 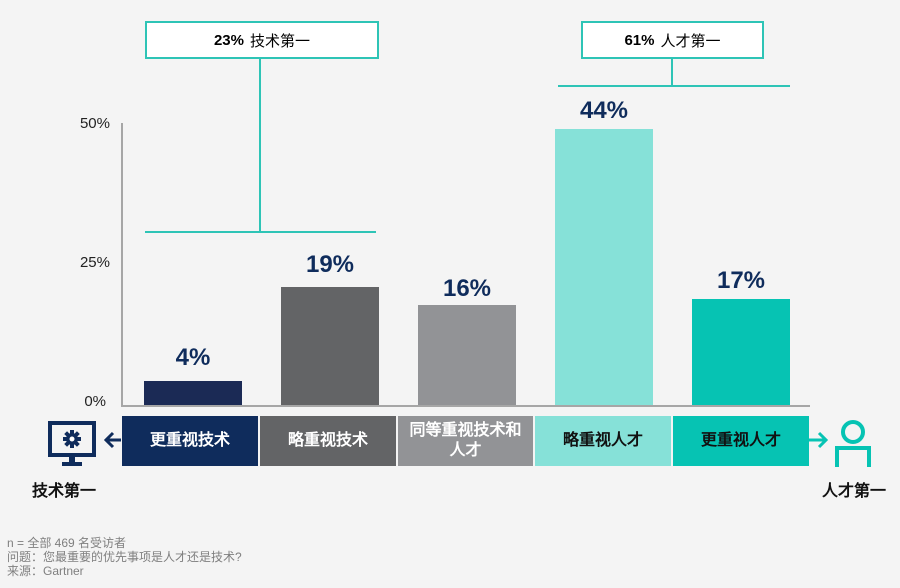 I want to click on callout-talent-first-pct: 61%, so click(x=639, y=40).